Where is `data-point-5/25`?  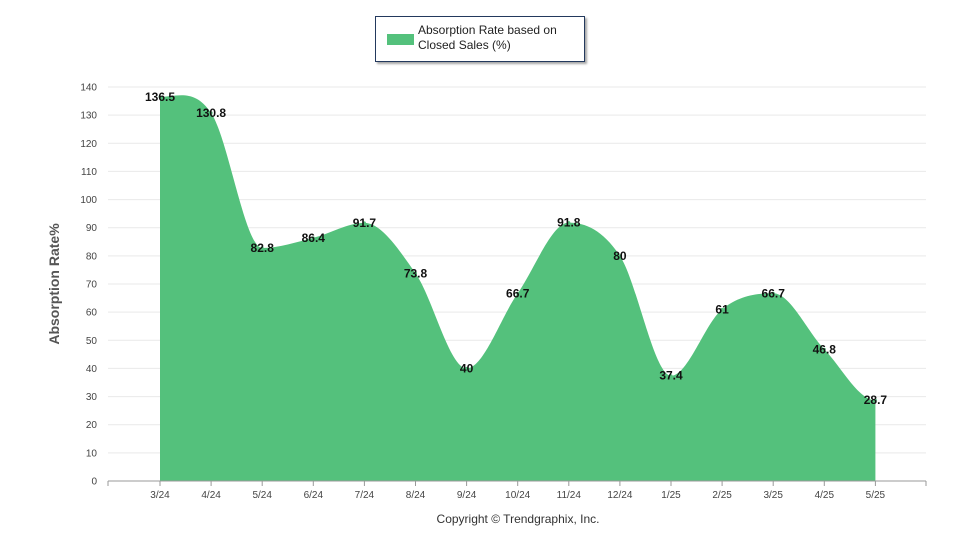 data-point-5/25 is located at coordinates (875, 400).